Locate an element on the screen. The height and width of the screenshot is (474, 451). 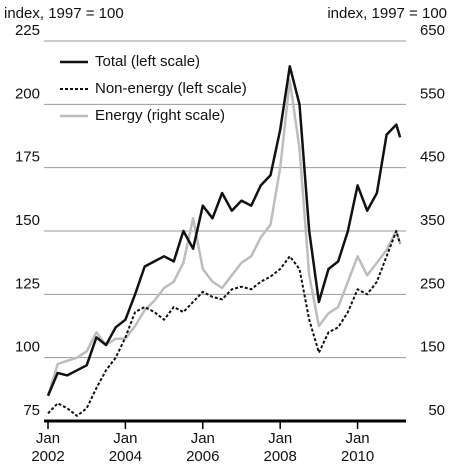
y2-tick-label: 150 is located at coordinates (432, 347).